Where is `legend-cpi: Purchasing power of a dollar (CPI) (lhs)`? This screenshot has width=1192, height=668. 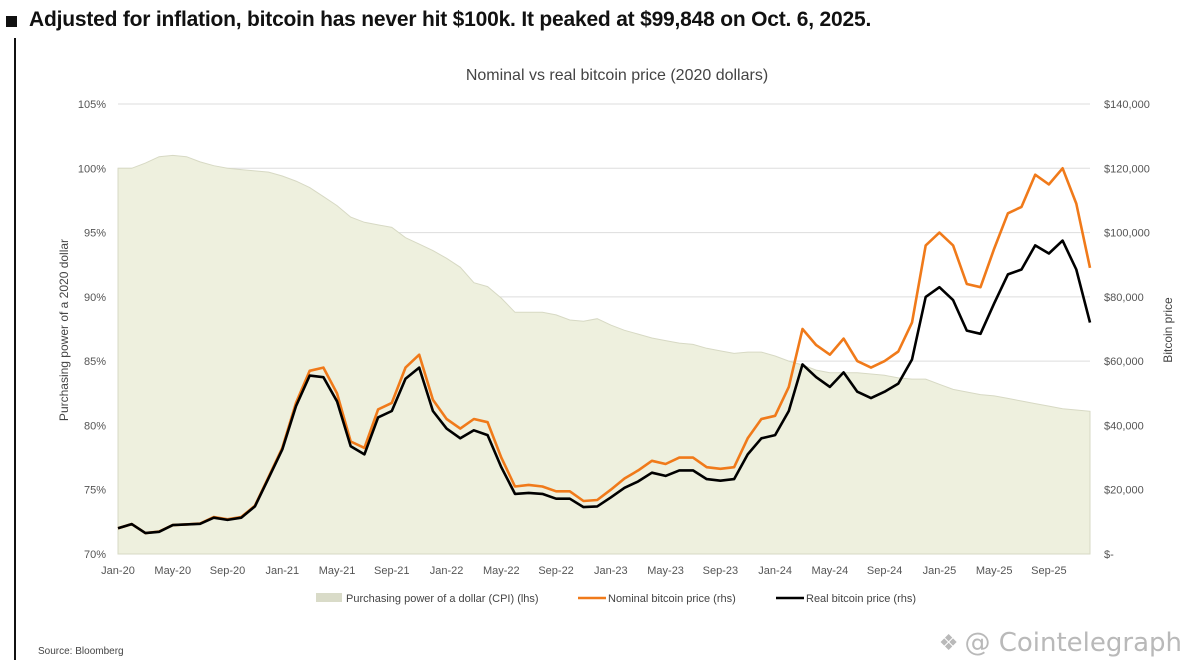
legend-cpi: Purchasing power of a dollar (CPI) (lhs) is located at coordinates (427, 599).